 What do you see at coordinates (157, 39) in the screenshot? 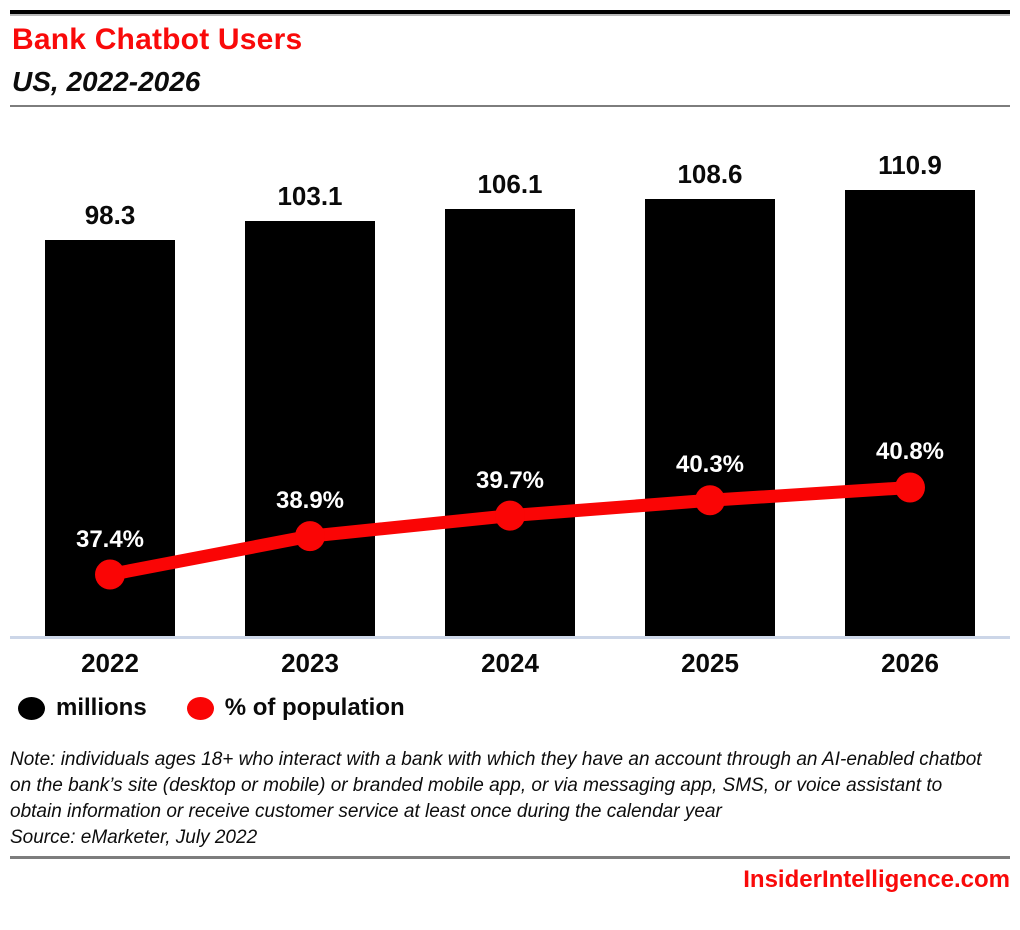
I see `chart-title: Bank Chatbot Users` at bounding box center [157, 39].